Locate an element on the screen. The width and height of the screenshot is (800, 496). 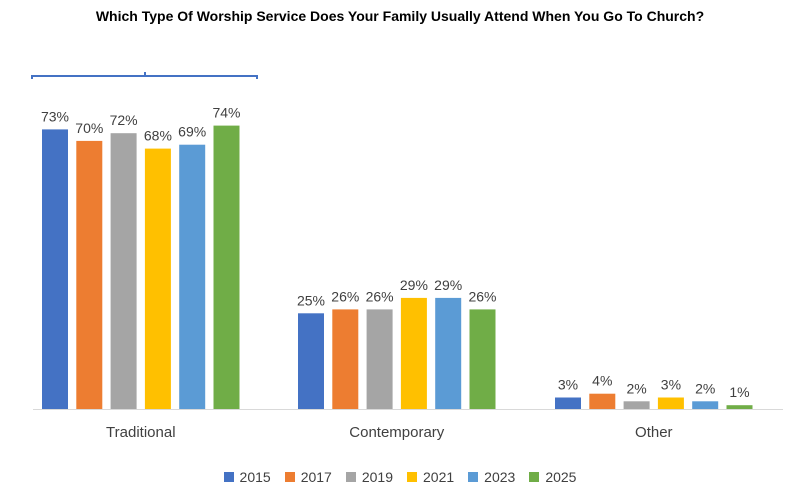
legend-label-2023: 2023 is located at coordinates (500, 477).